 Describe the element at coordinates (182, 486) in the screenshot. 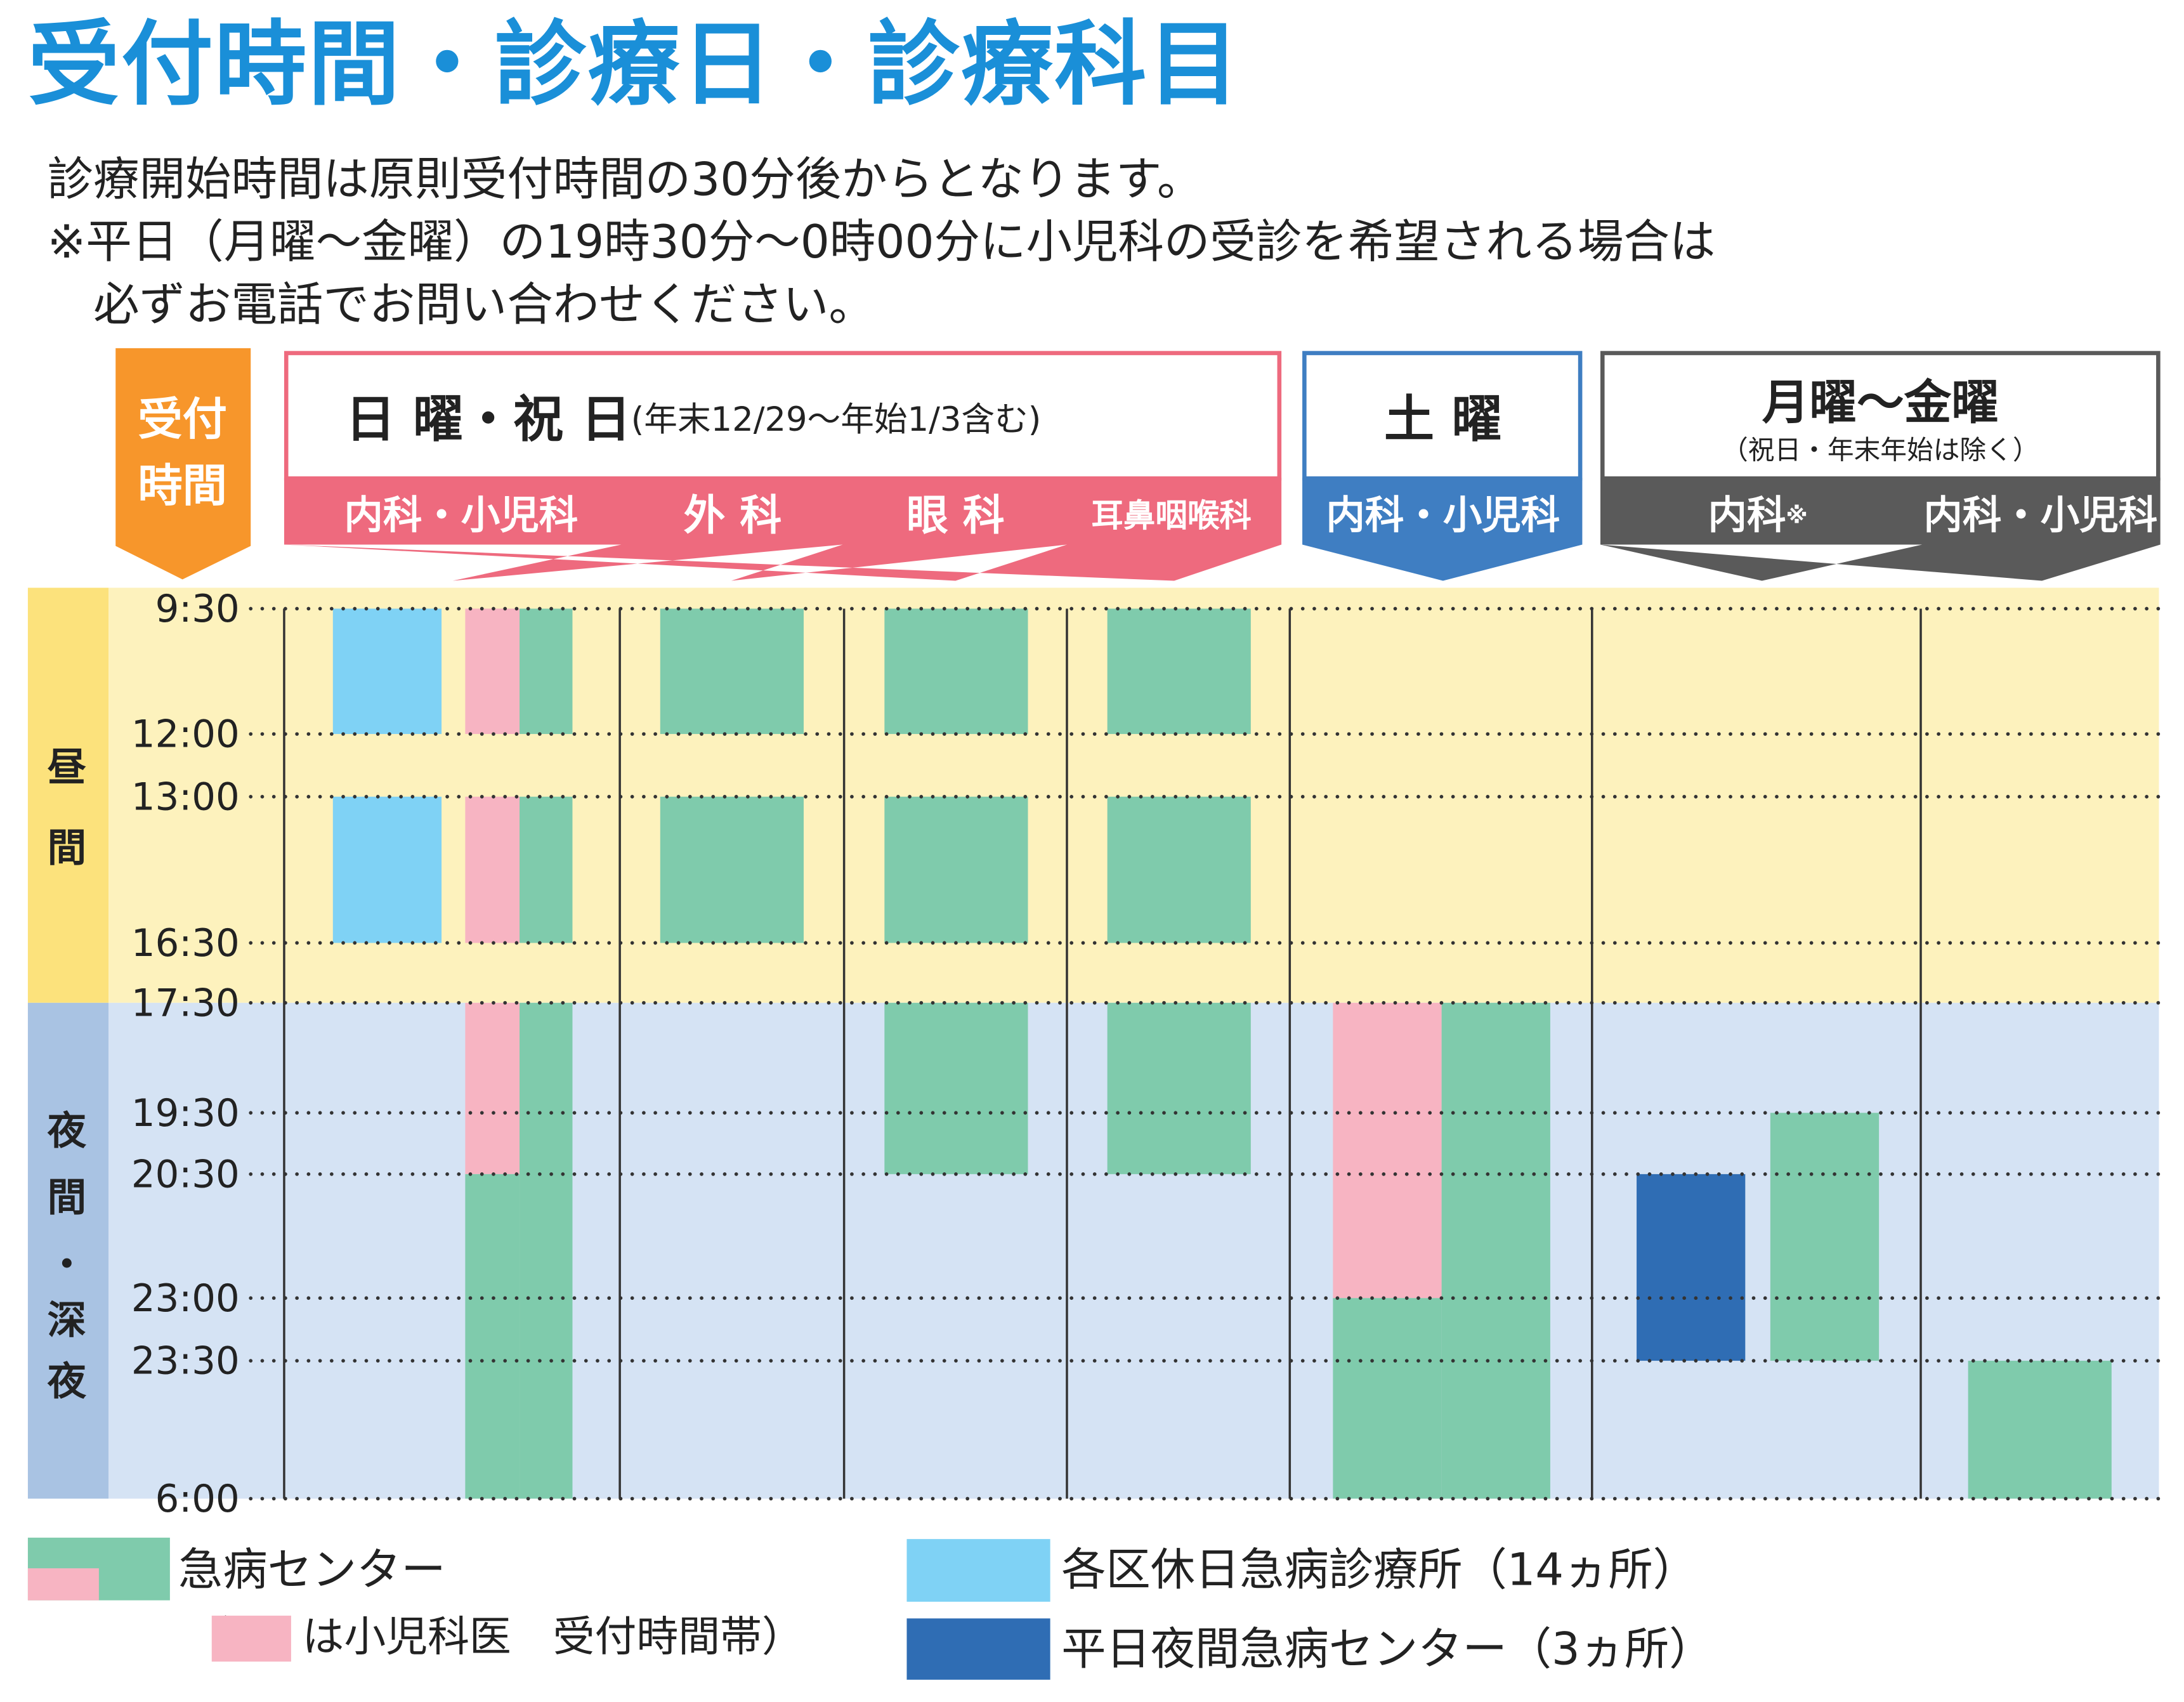

I see `reception-header-label: 時間` at that location.